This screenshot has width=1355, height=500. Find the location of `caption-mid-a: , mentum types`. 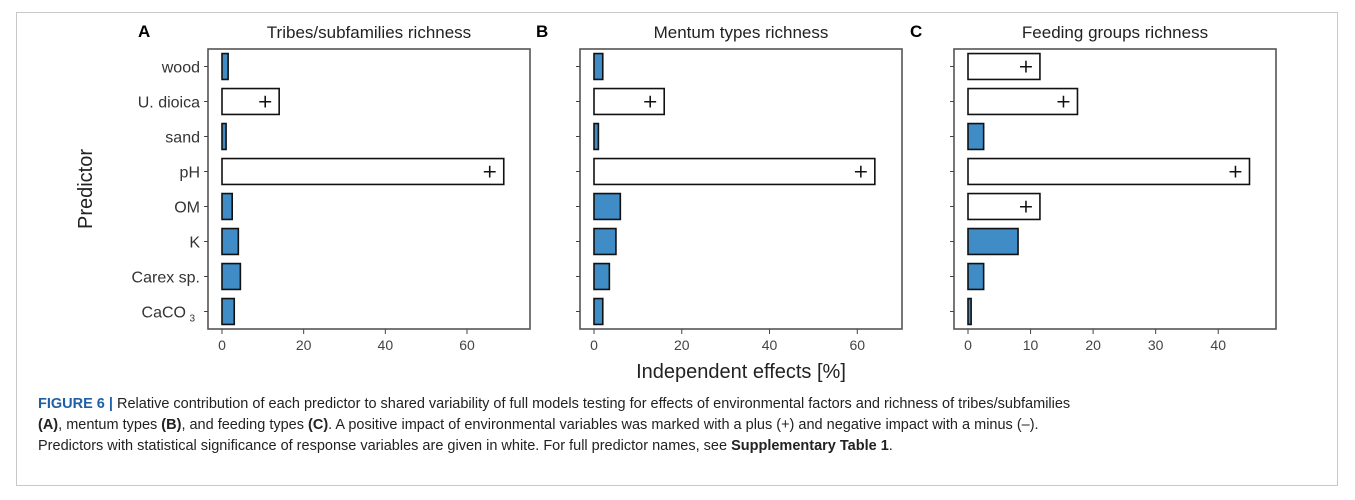

caption-mid-a: , mentum types is located at coordinates (110, 425).